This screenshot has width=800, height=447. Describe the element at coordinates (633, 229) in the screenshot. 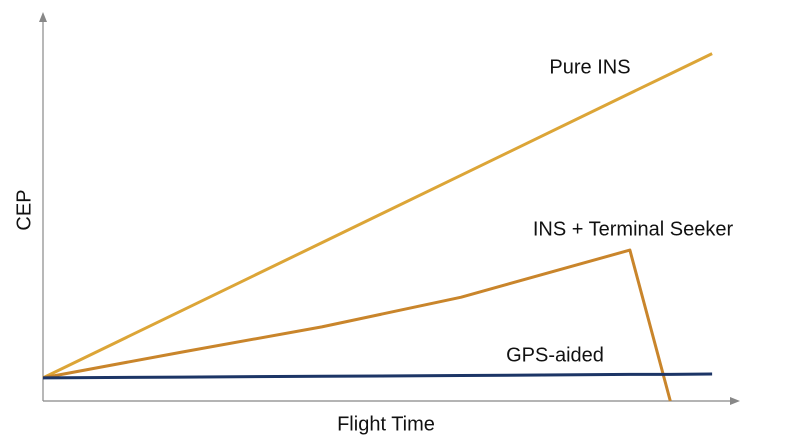

I see `series-label: INS + Terminal Seeker` at that location.